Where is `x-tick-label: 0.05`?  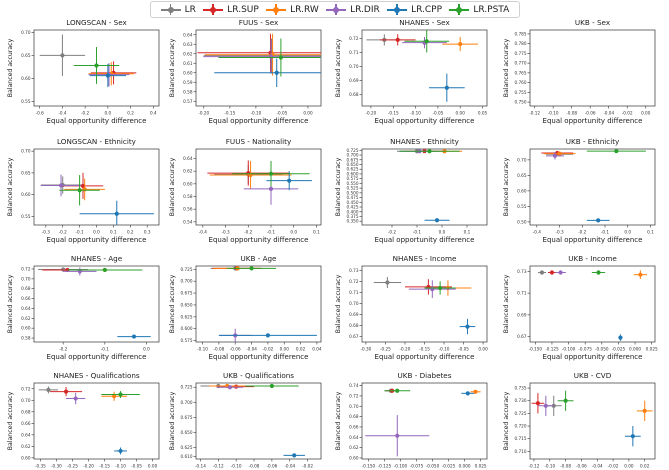 x-tick-label: 0.05 is located at coordinates (483, 113).